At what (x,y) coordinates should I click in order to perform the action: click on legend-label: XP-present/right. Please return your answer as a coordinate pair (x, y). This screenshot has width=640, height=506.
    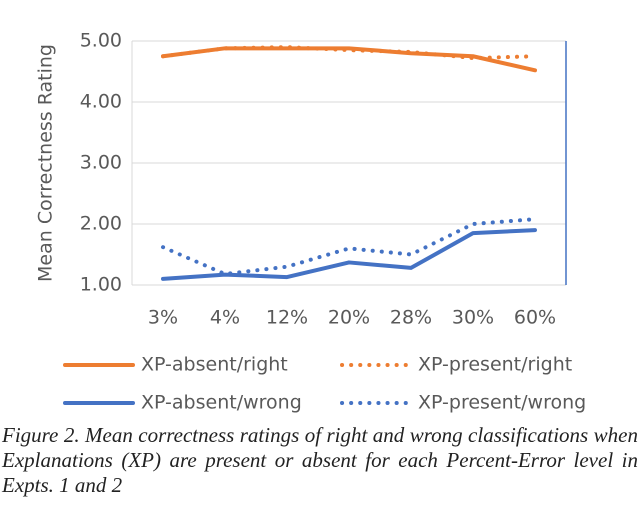
    Looking at the image, I should click on (495, 365).